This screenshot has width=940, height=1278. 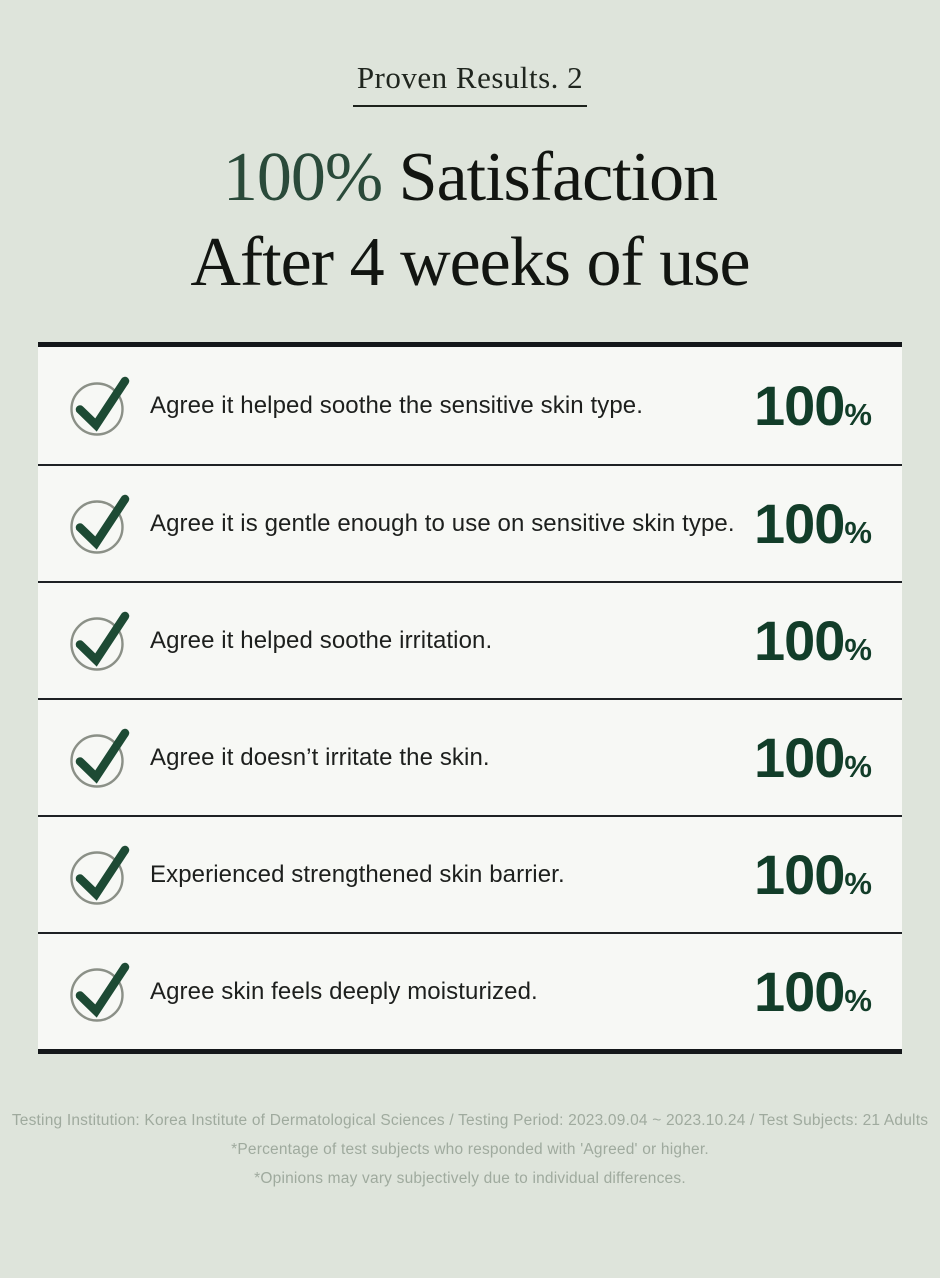 What do you see at coordinates (470, 83) in the screenshot?
I see `eyebrow-label: Proven Results. 2` at bounding box center [470, 83].